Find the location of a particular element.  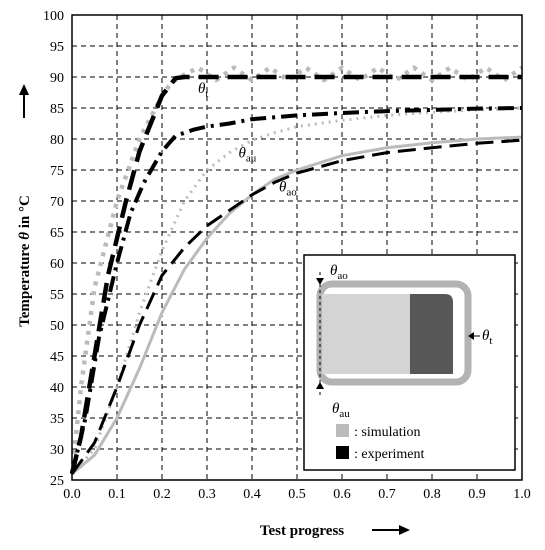

y-axis-title-symbol: θ is located at coordinates (25, 236).